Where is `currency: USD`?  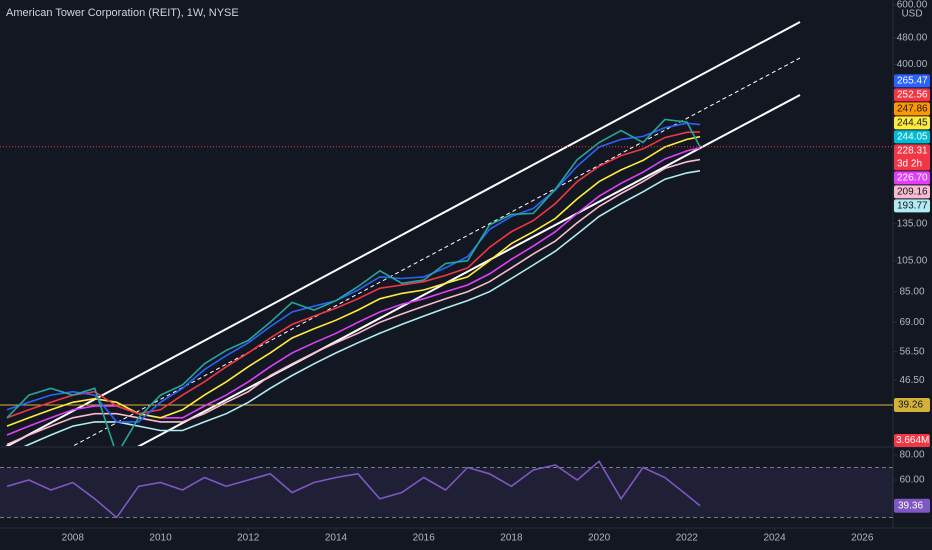
currency: USD is located at coordinates (911, 14).